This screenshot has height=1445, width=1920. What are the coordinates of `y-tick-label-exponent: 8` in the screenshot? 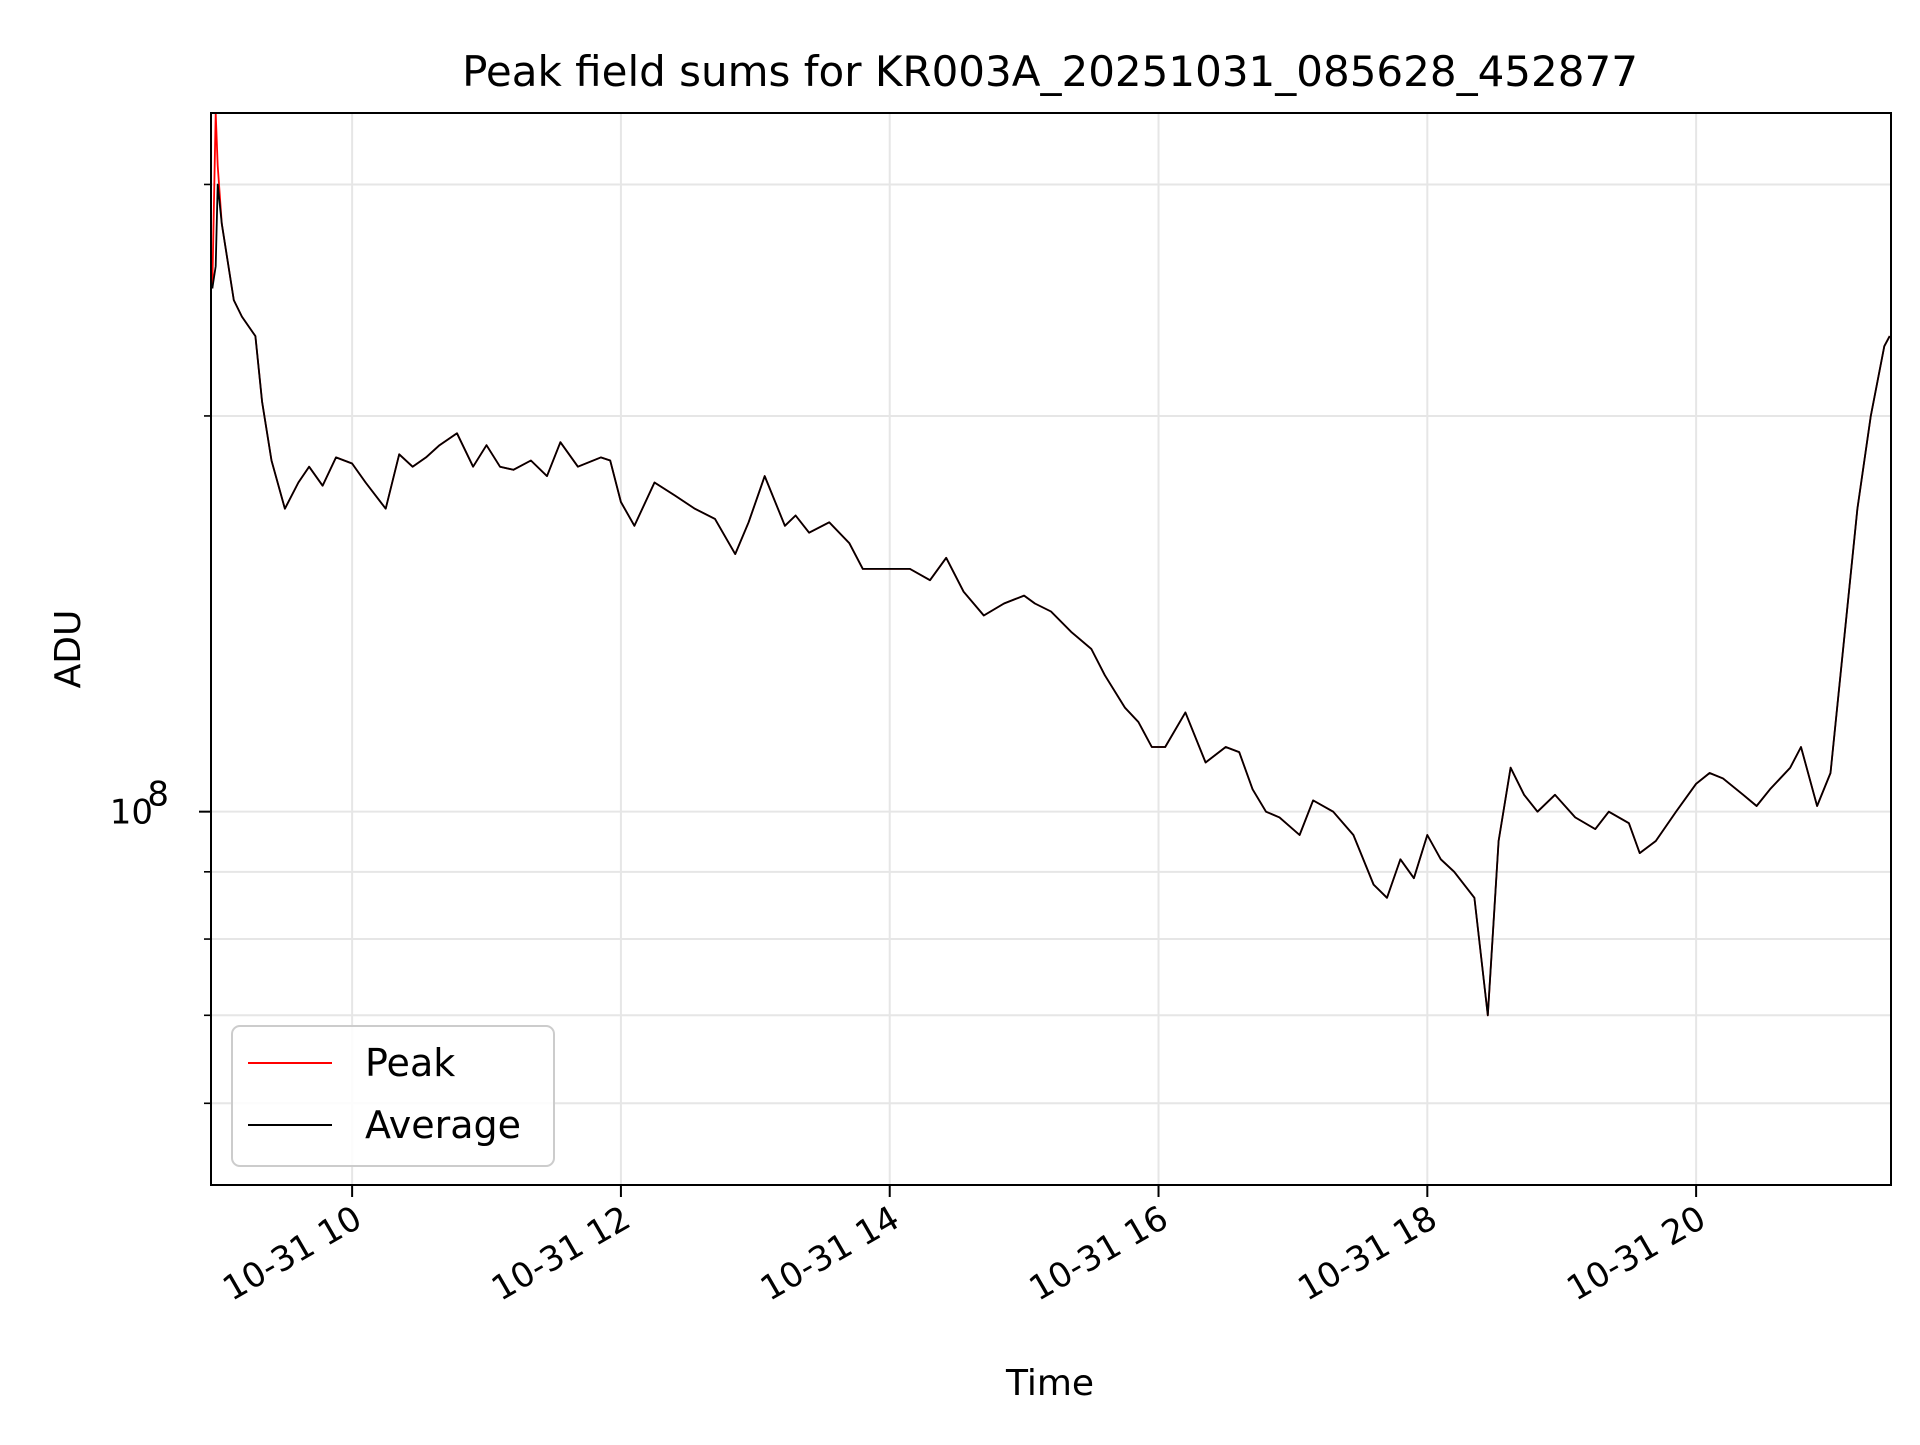 It's located at (158, 795).